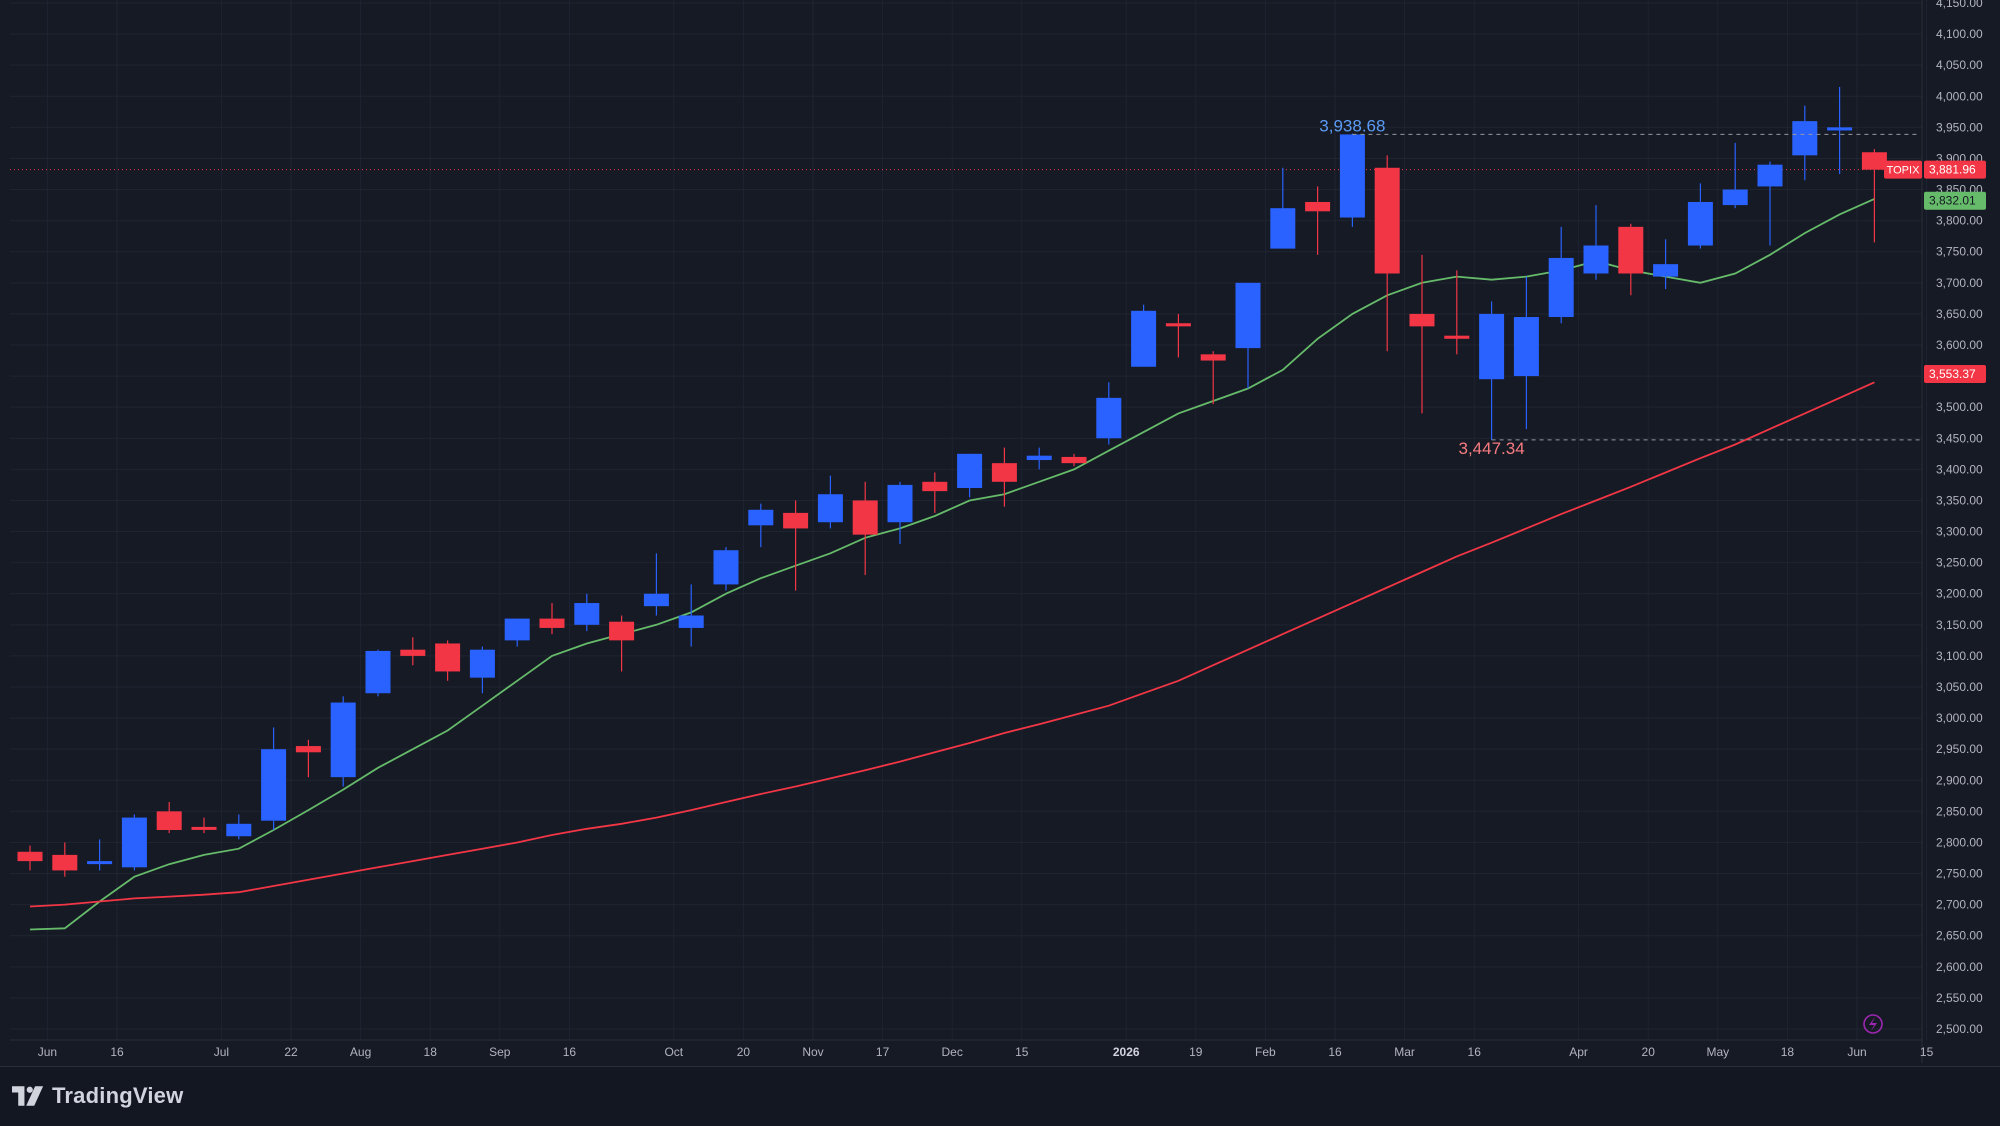  What do you see at coordinates (1959, 469) in the screenshot?
I see `y-tick-label: 3,400.00` at bounding box center [1959, 469].